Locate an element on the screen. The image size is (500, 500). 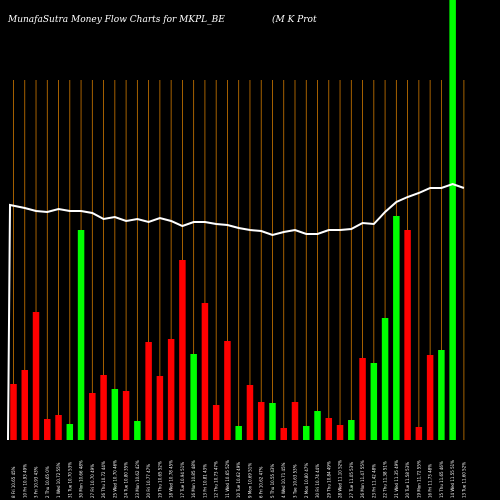
x-tick-label: 6 Fri 10.62 47% is located at coordinates (261, 482).